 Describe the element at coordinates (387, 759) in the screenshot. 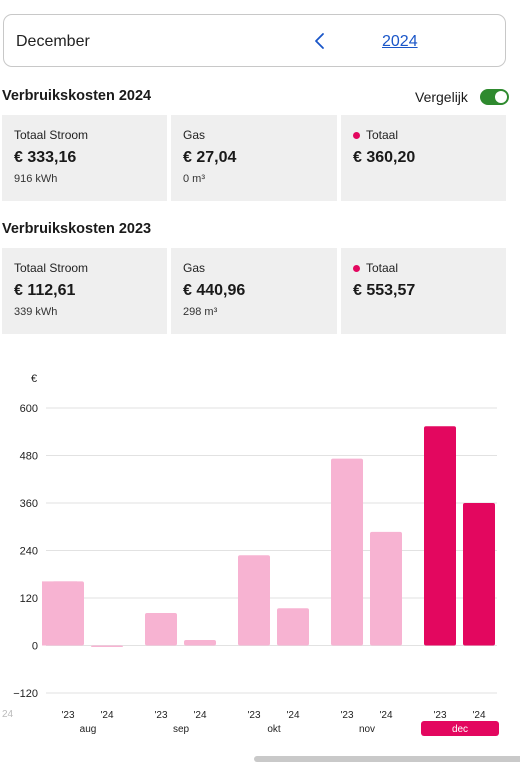

I see `chart-scrollbar-thumb` at that location.